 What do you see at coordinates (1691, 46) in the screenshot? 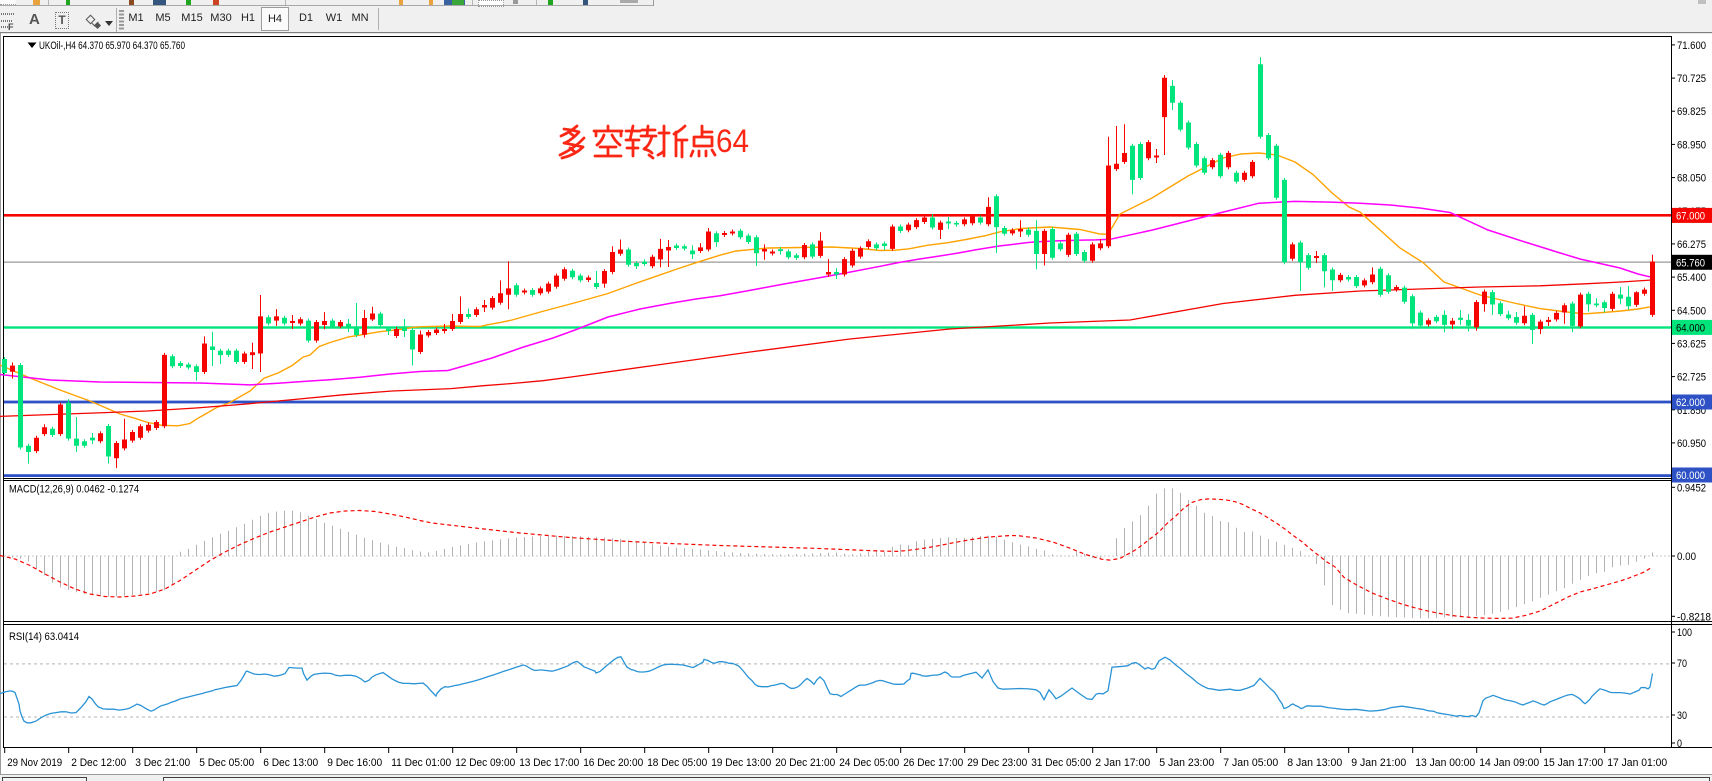
I see `svg-text: 71.600` at bounding box center [1691, 46].